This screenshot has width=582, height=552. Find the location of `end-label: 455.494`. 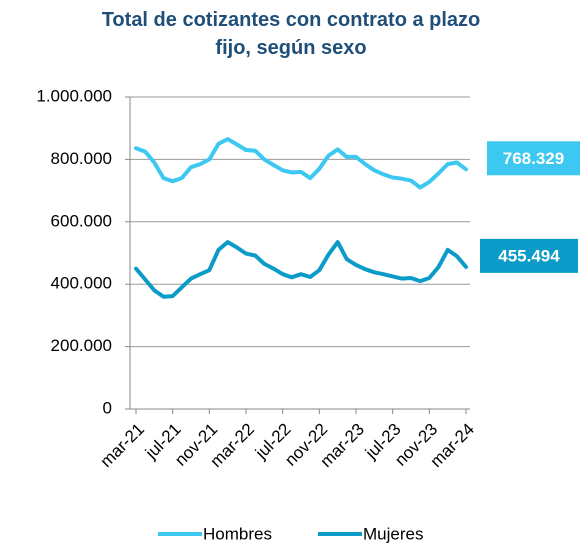

end-label: 455.494 is located at coordinates (529, 255).